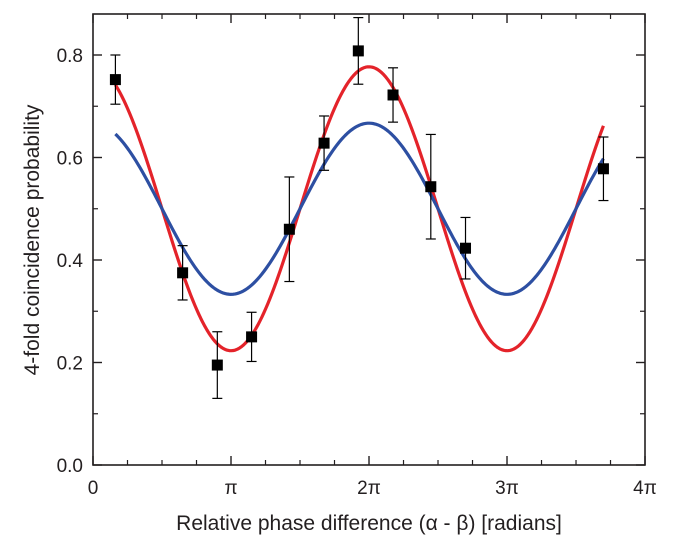 This screenshot has height=547, width=673. What do you see at coordinates (70, 56) in the screenshot?
I see `y-tick-label: 0.8` at bounding box center [70, 56].